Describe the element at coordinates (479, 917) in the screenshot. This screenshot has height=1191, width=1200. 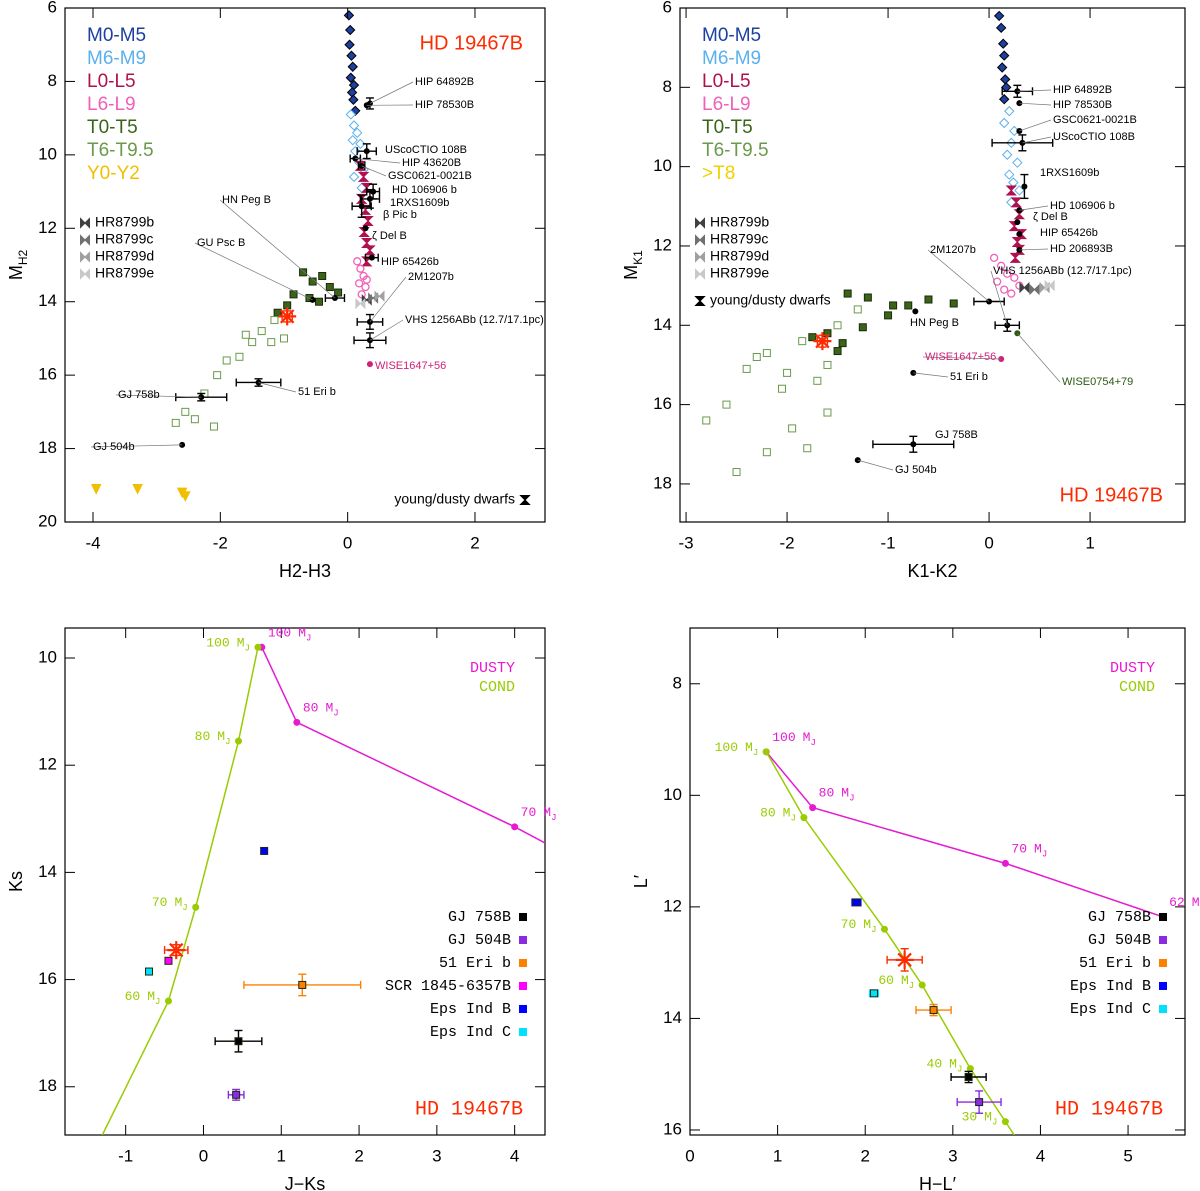
I see `legend-label: GJ 758B` at that location.